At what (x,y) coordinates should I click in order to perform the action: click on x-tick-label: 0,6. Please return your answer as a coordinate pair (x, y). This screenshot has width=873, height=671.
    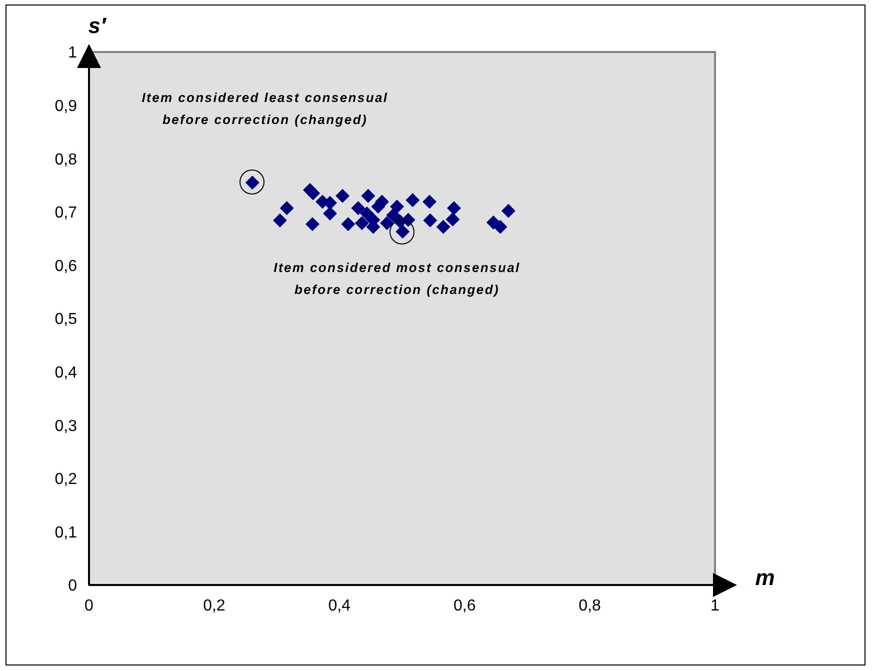
    Looking at the image, I should click on (464, 605).